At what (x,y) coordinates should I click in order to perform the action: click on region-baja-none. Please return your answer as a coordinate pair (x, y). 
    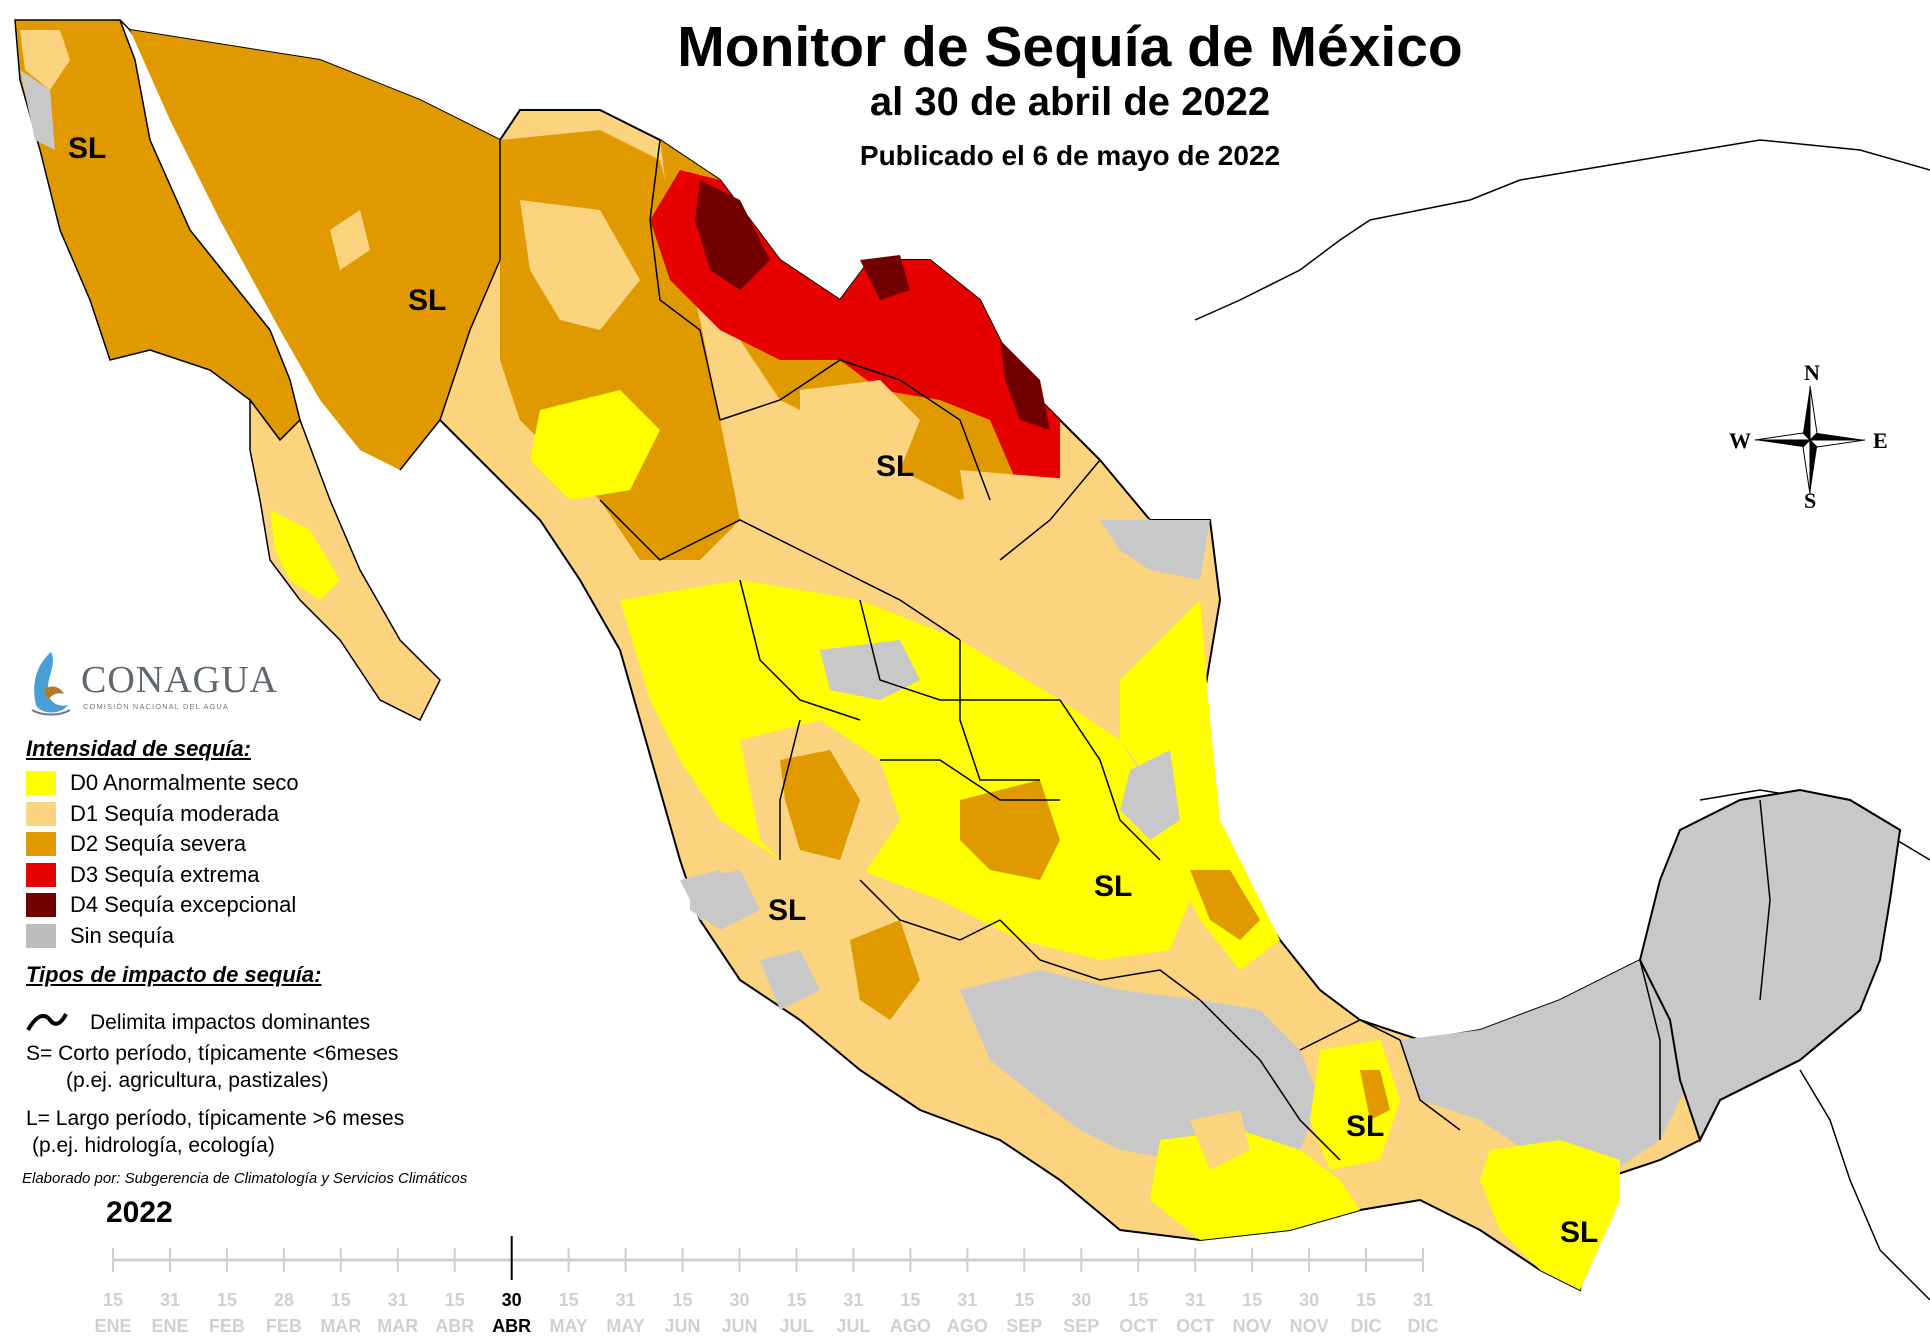
    Looking at the image, I should click on (37, 110).